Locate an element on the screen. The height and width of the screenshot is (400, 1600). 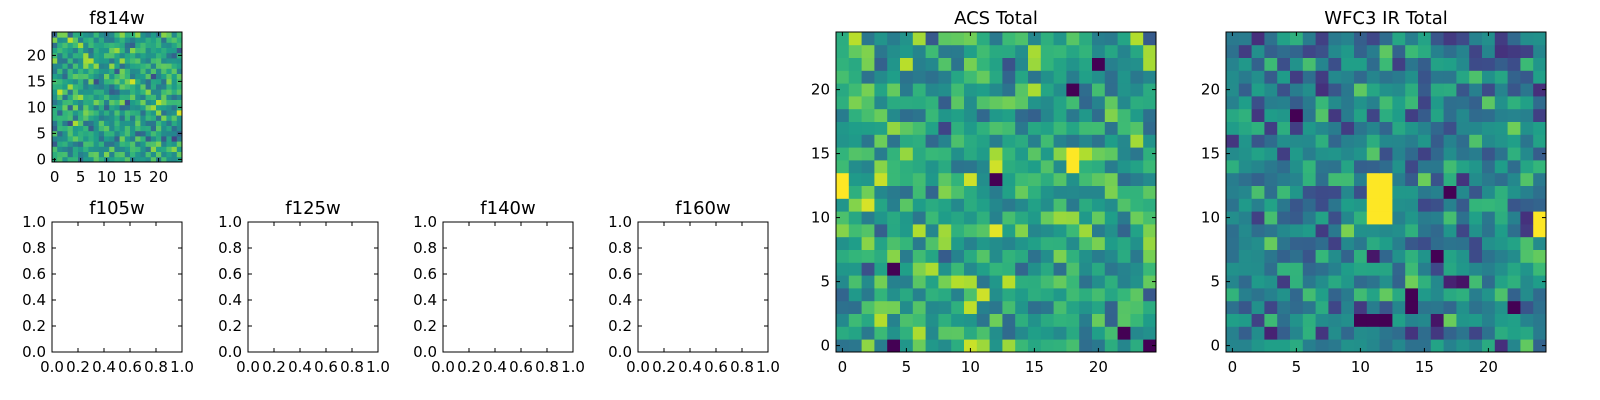
panel-title: f160w is located at coordinates (702, 208).